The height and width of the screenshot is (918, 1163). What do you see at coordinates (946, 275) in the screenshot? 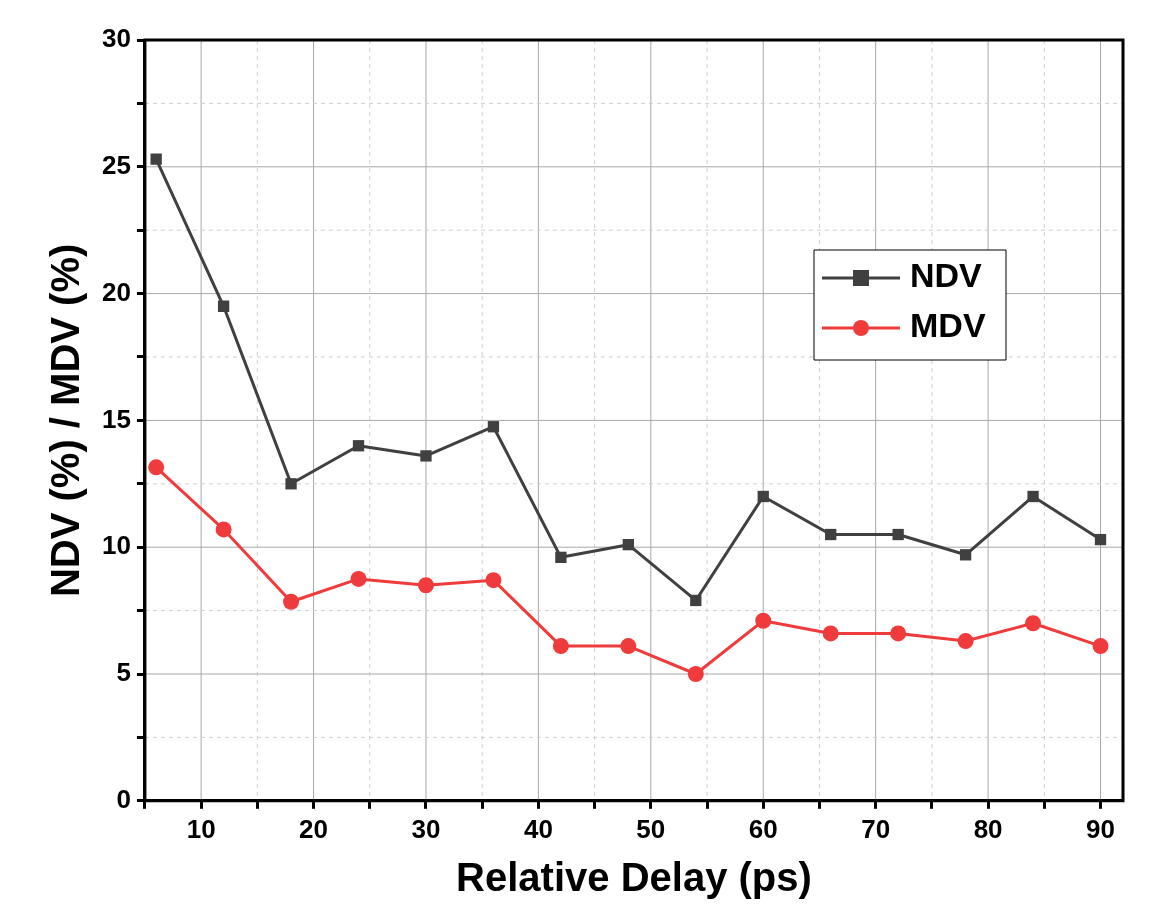
I see `legend-label: NDV` at bounding box center [946, 275].